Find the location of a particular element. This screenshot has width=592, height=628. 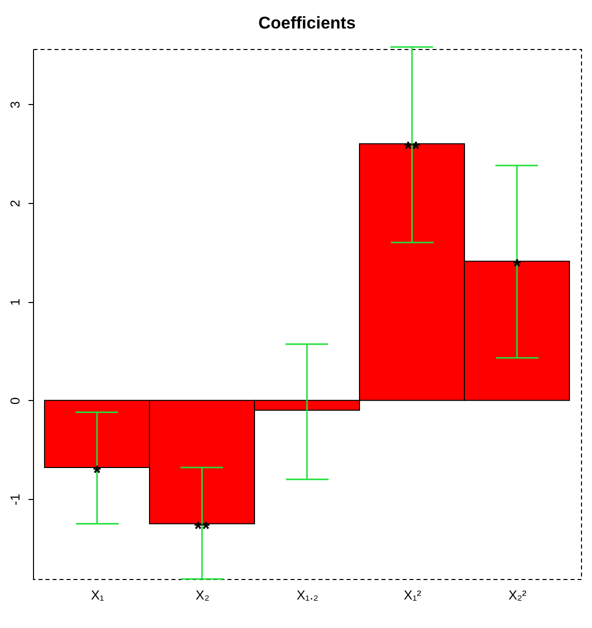

y-tick-label: -1 is located at coordinates (15, 500).